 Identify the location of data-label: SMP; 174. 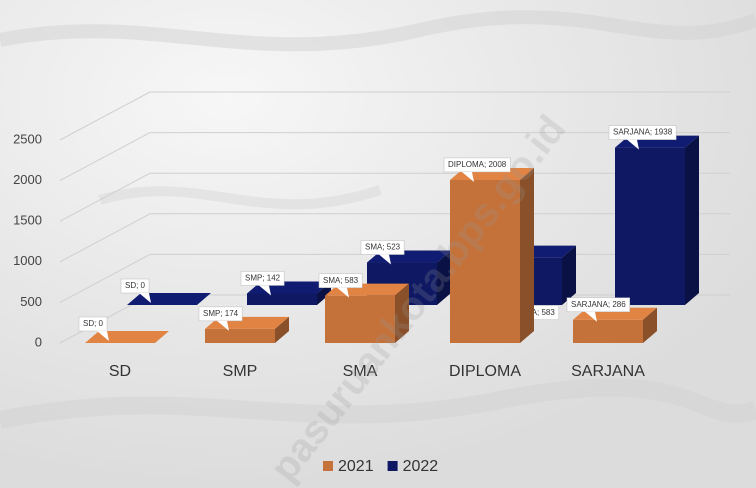
(220, 318).